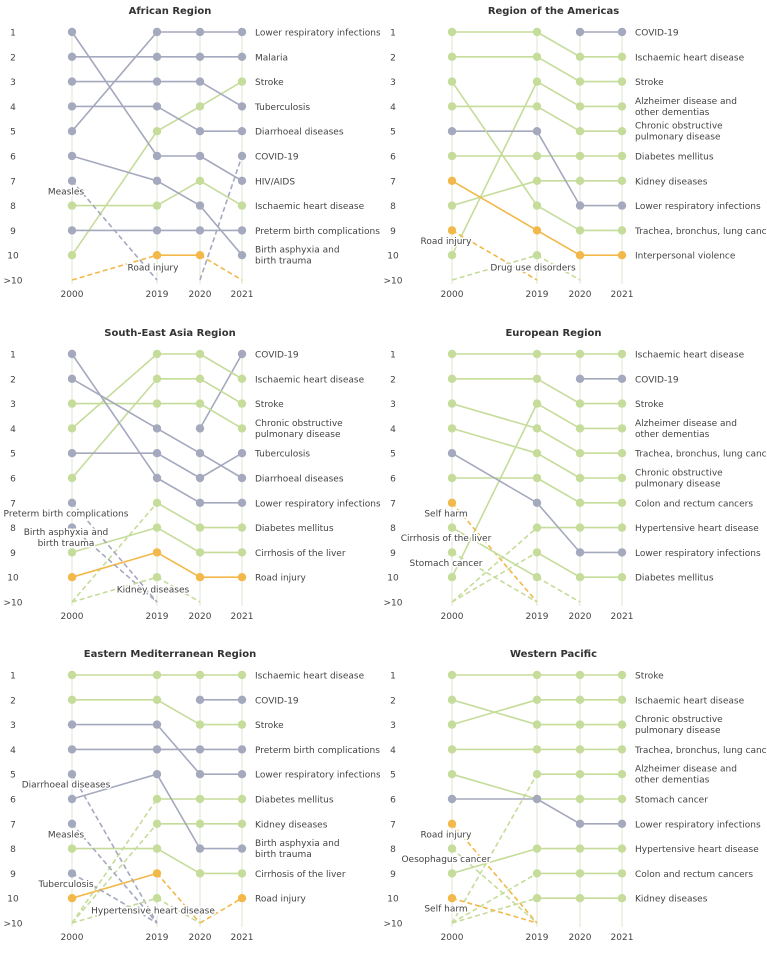 The image size is (767, 957). What do you see at coordinates (622, 938) in the screenshot?
I see `year-label-2021: 2021` at bounding box center [622, 938].